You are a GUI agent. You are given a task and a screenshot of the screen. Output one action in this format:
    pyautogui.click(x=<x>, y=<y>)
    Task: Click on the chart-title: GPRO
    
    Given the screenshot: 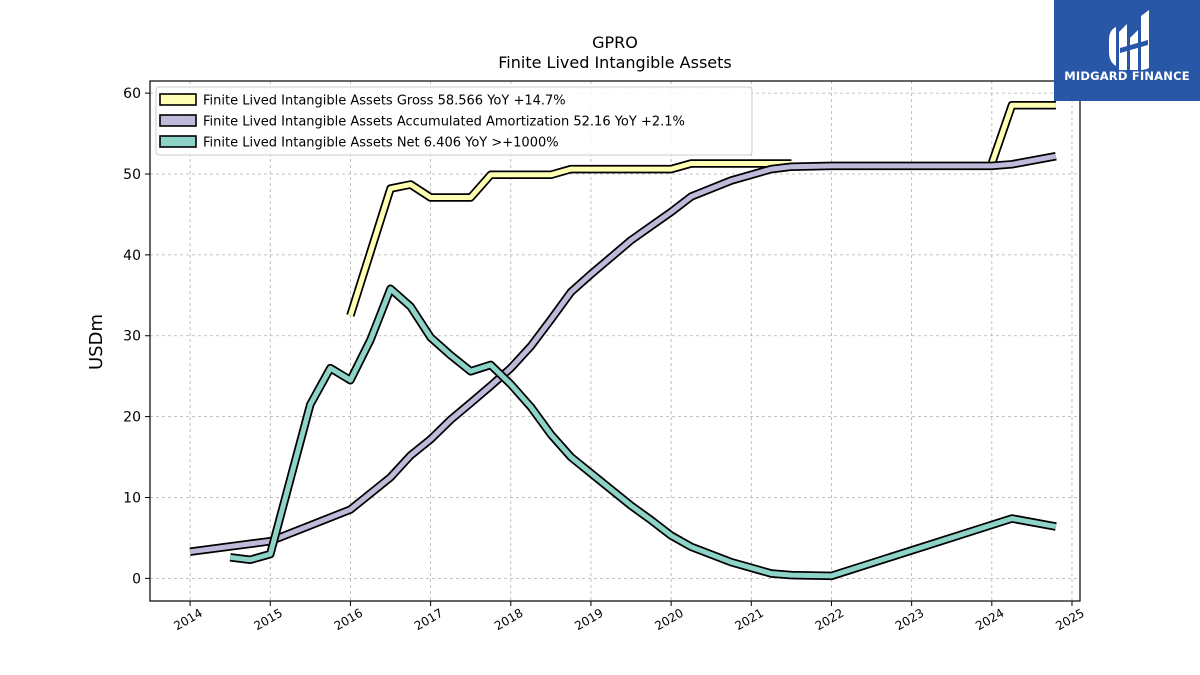 What is the action you would take?
    pyautogui.click(x=615, y=42)
    